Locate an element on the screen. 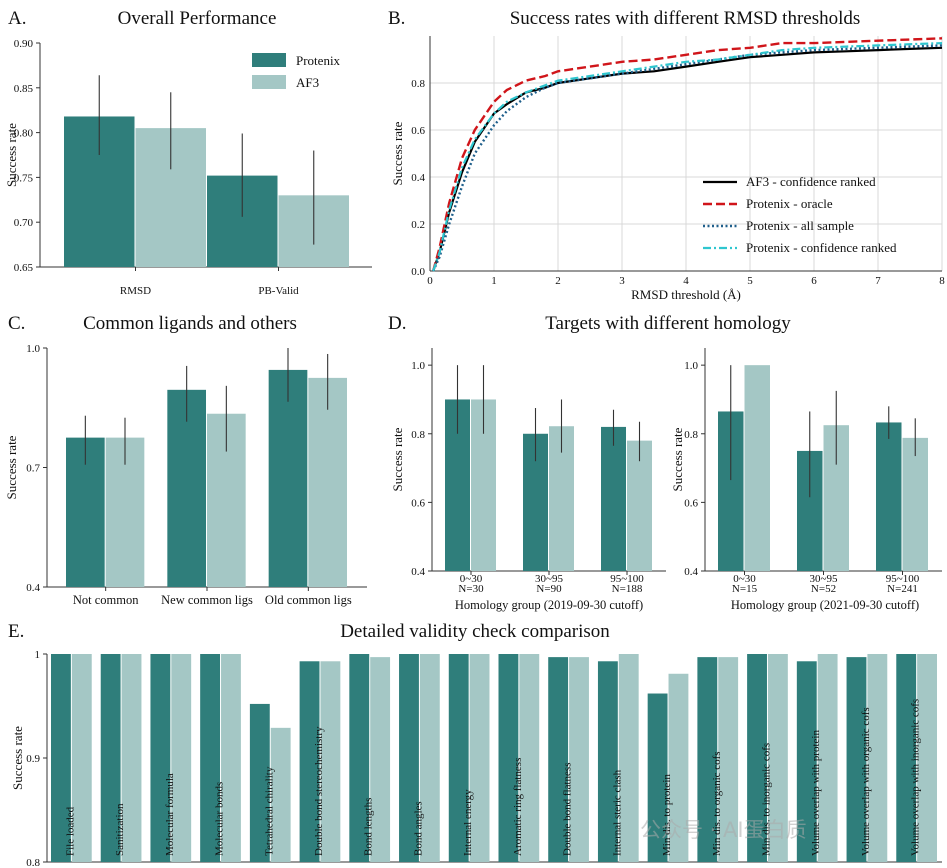  panel-b-xtick-label: 4 is located at coordinates (686, 281).